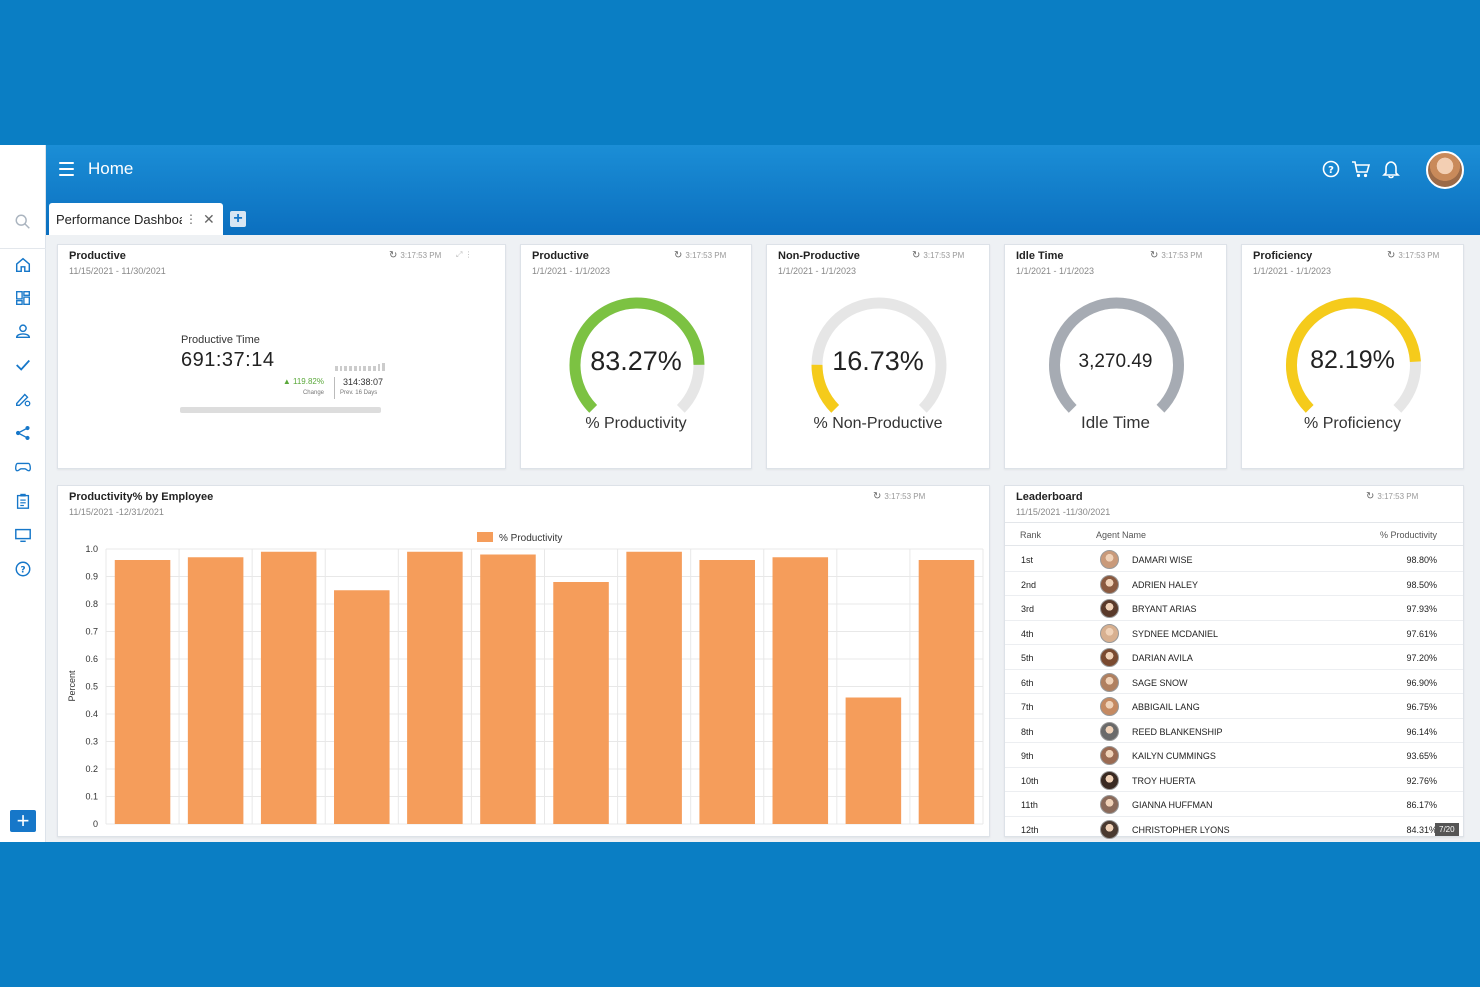 Image resolution: width=1480 pixels, height=987 pixels. What do you see at coordinates (1234, 755) in the screenshot?
I see `table-row: 9th KAILYN CUMMINGS 93.65%` at bounding box center [1234, 755].